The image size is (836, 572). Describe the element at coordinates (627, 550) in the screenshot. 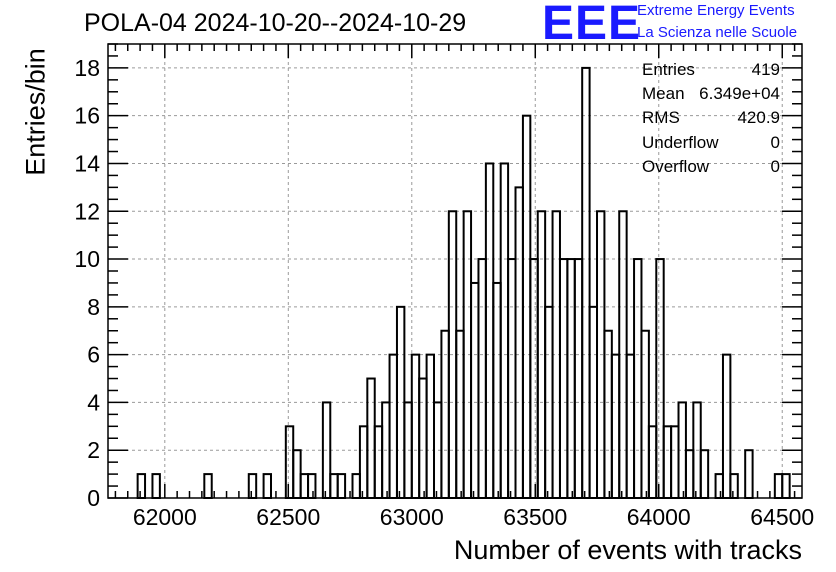

I see `x-axis-label: Number of events with tracks` at that location.